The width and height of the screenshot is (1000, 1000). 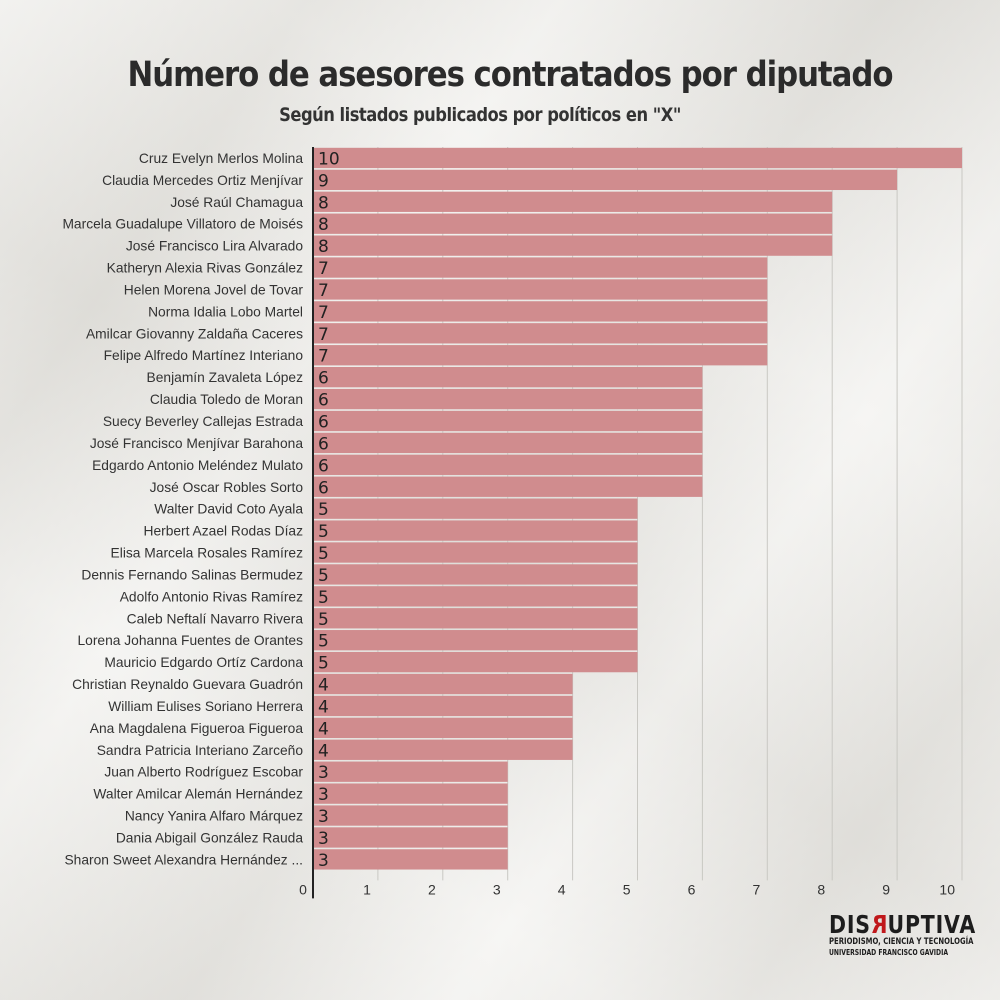 What do you see at coordinates (190, 640) in the screenshot?
I see `category-label: Lorena Johanna Fuentes de Orantes` at bounding box center [190, 640].